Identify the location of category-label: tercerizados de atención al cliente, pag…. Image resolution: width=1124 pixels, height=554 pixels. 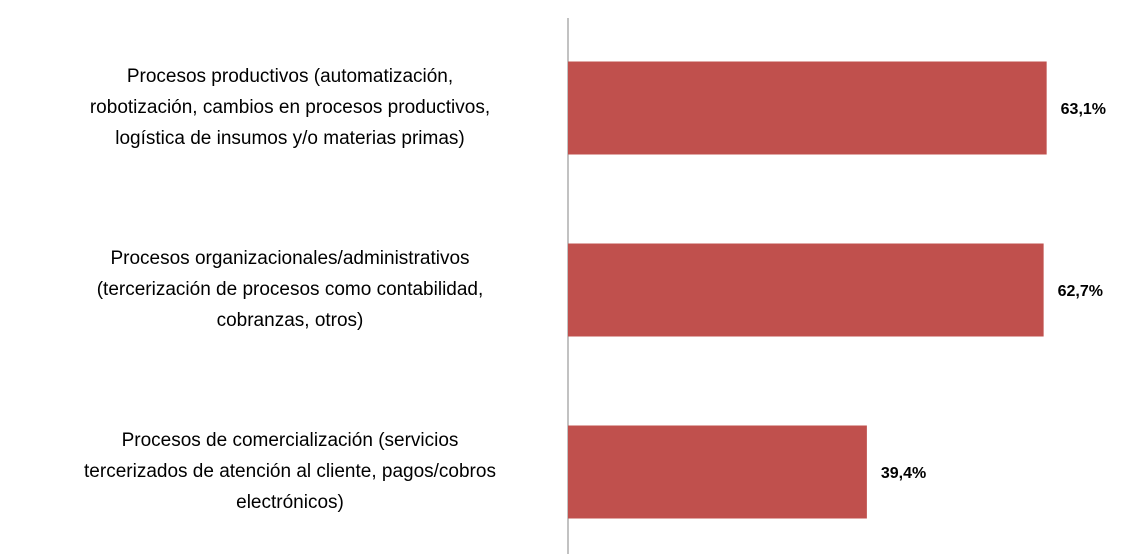
(290, 471).